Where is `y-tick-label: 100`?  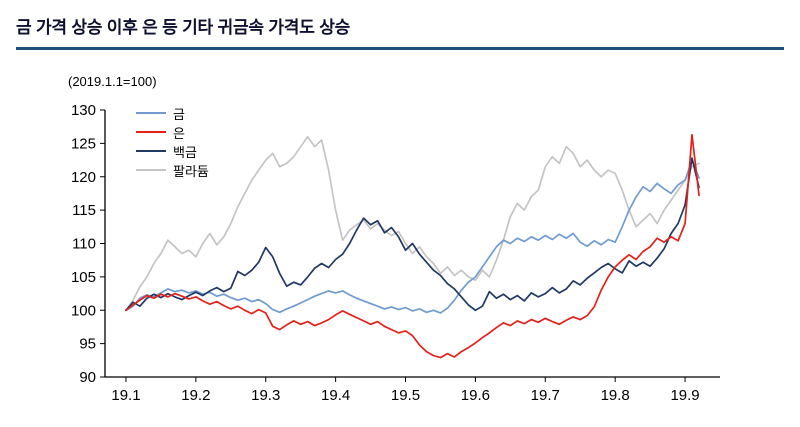
y-tick-label: 100 is located at coordinates (83, 310).